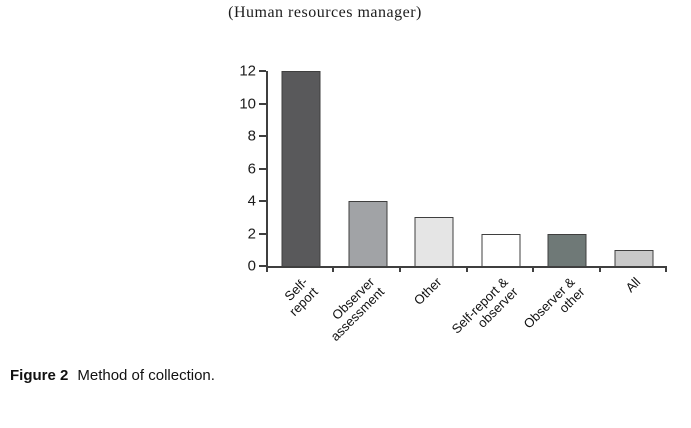  I want to click on y-axis-label: 4, so click(251, 201).